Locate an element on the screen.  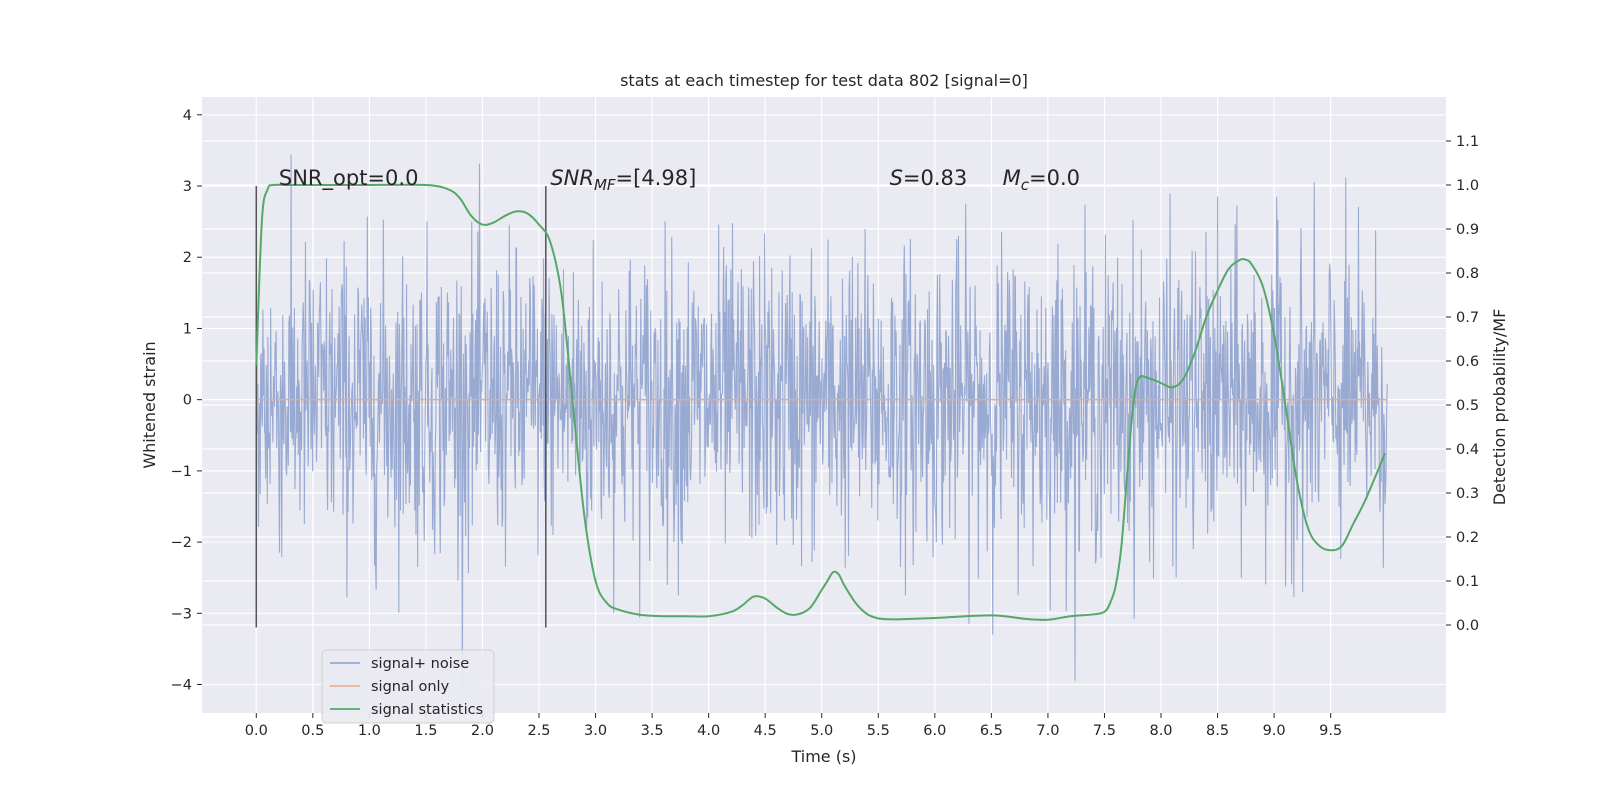
y2-tick-label: 0.3 is located at coordinates (1467, 494).